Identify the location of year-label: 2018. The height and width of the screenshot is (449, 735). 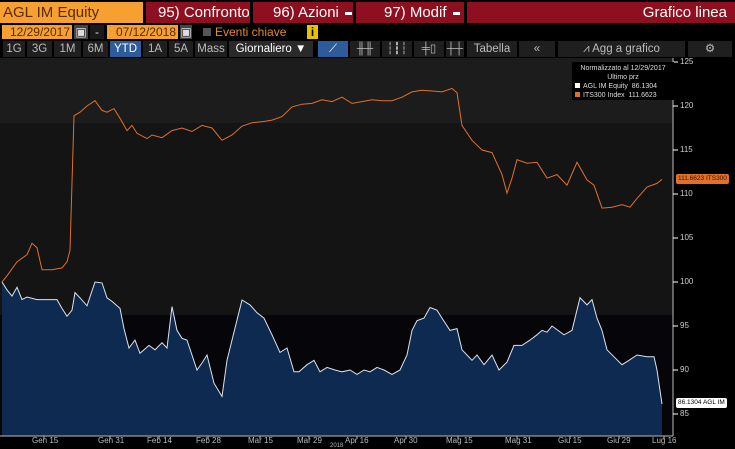
(337, 446).